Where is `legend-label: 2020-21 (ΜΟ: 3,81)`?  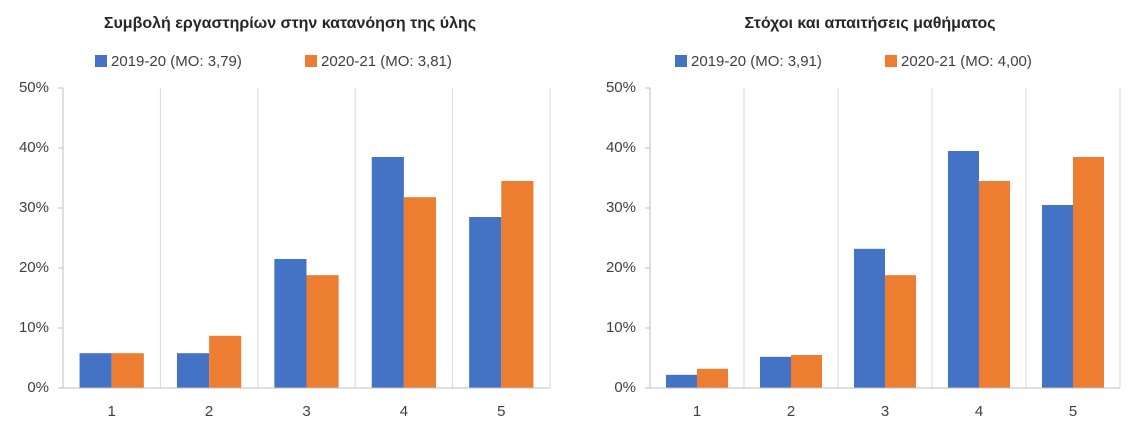 legend-label: 2020-21 (ΜΟ: 3,81) is located at coordinates (386, 61).